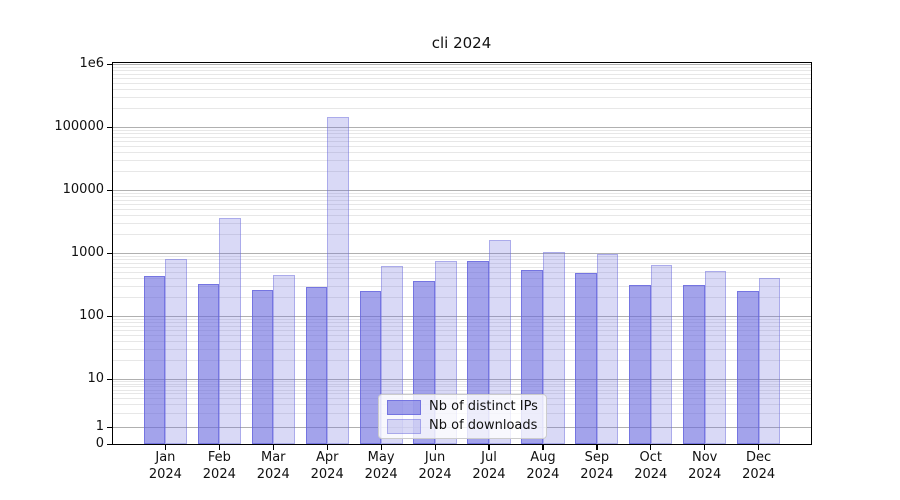 The height and width of the screenshot is (500, 900). What do you see at coordinates (95, 378) in the screenshot?
I see `y-tick-label: 10` at bounding box center [95, 378].